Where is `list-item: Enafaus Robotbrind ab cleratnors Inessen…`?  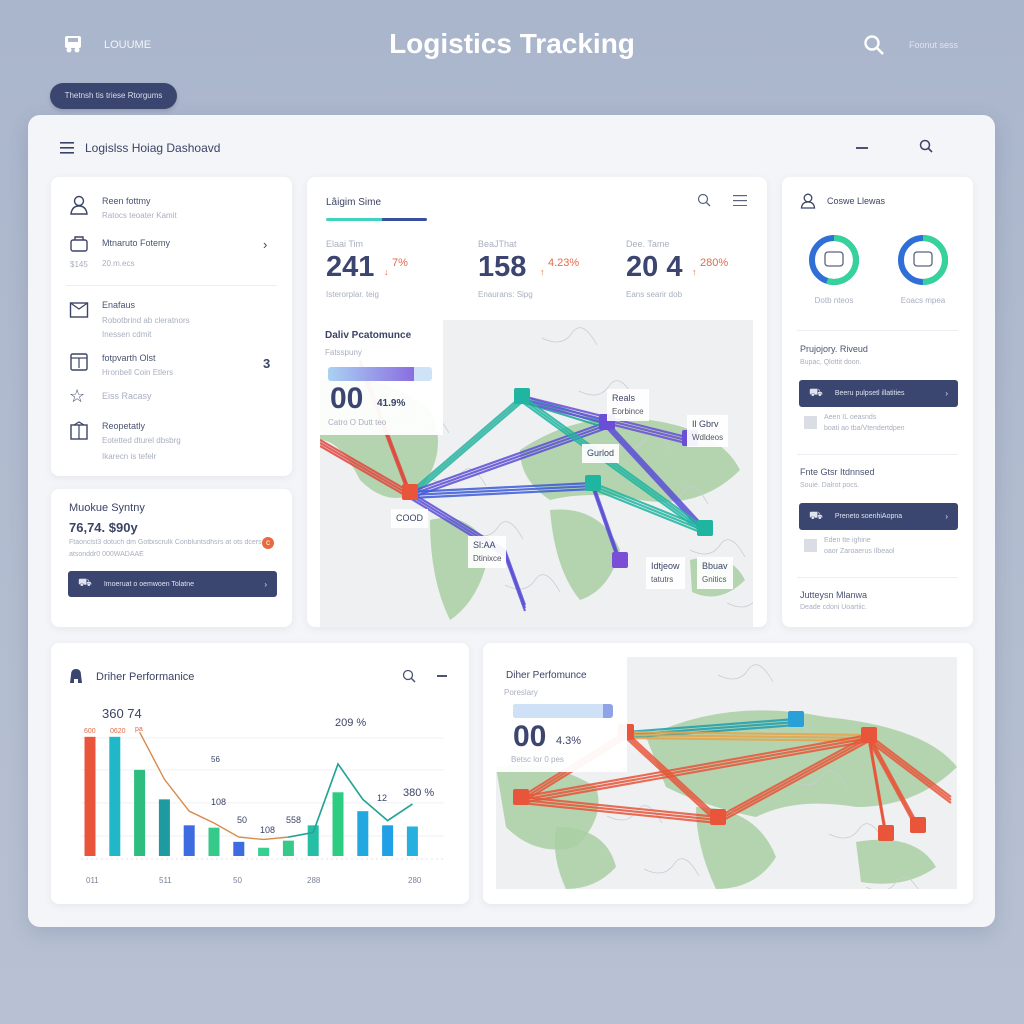 list-item: Enafaus Robotbrind ab cleratnors Inessen… is located at coordinates (171, 319).